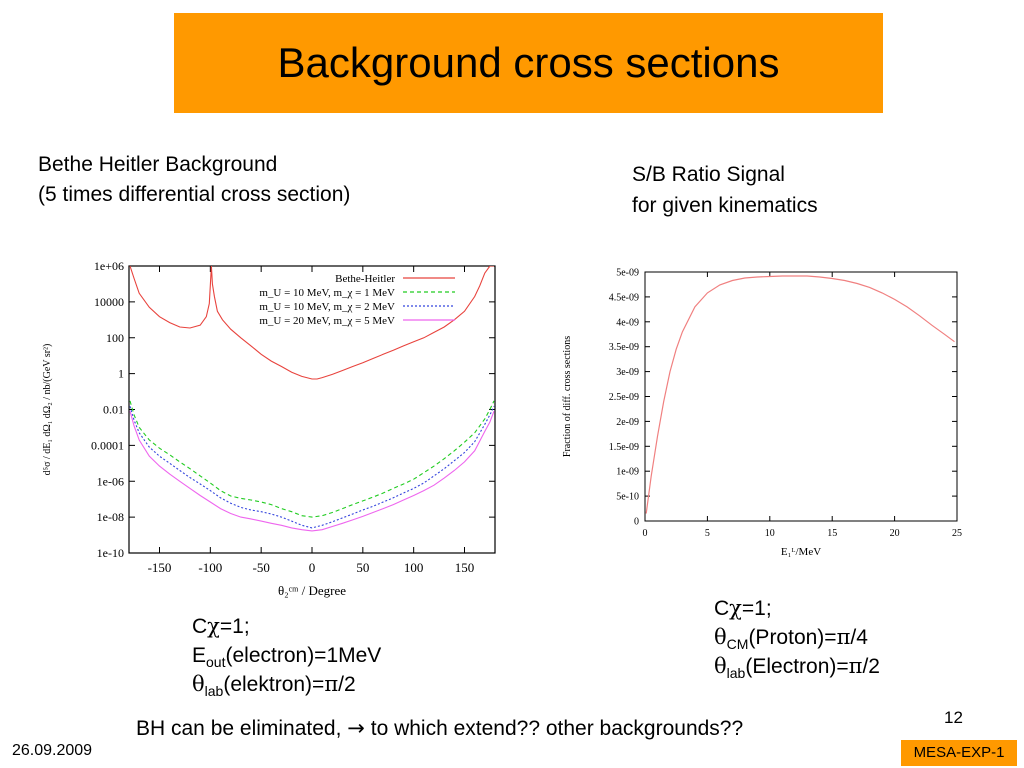 Image resolution: width=1024 pixels, height=768 pixels. I want to click on footer-date: 26.09.2009, so click(52, 750).